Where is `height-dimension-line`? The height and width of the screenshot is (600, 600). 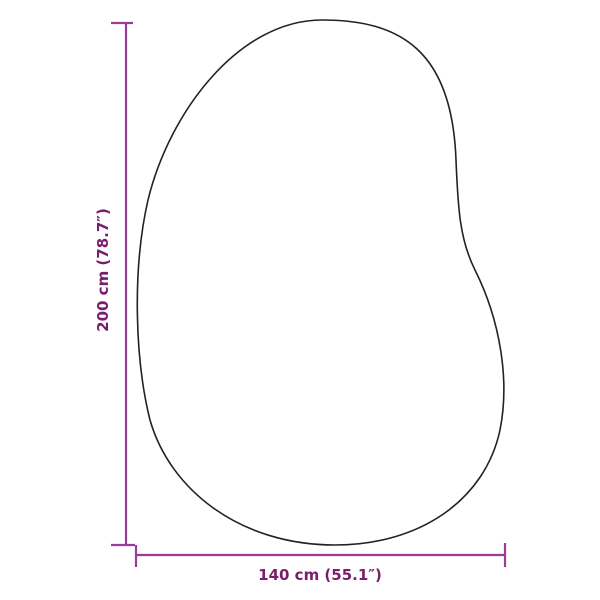
height-dimension-line is located at coordinates (123, 284).